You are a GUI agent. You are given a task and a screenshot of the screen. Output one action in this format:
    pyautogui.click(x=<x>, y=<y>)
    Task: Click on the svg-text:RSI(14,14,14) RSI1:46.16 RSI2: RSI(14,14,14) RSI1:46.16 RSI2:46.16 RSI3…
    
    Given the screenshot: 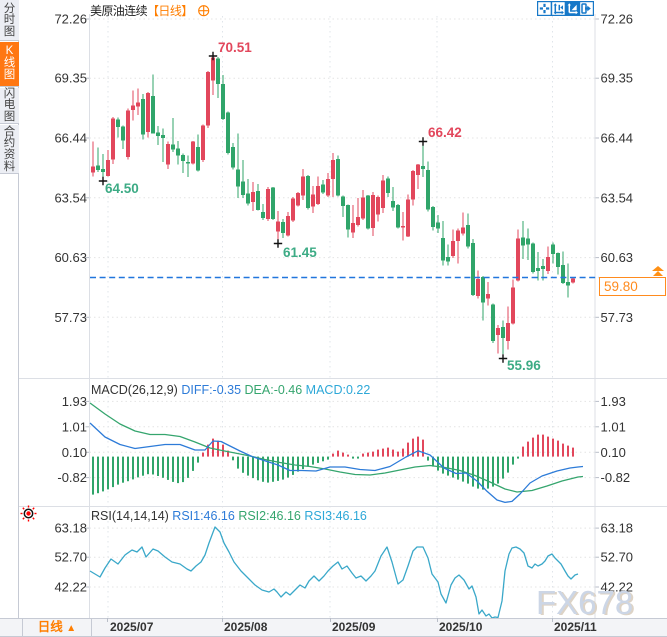 What is the action you would take?
    pyautogui.click(x=229, y=516)
    